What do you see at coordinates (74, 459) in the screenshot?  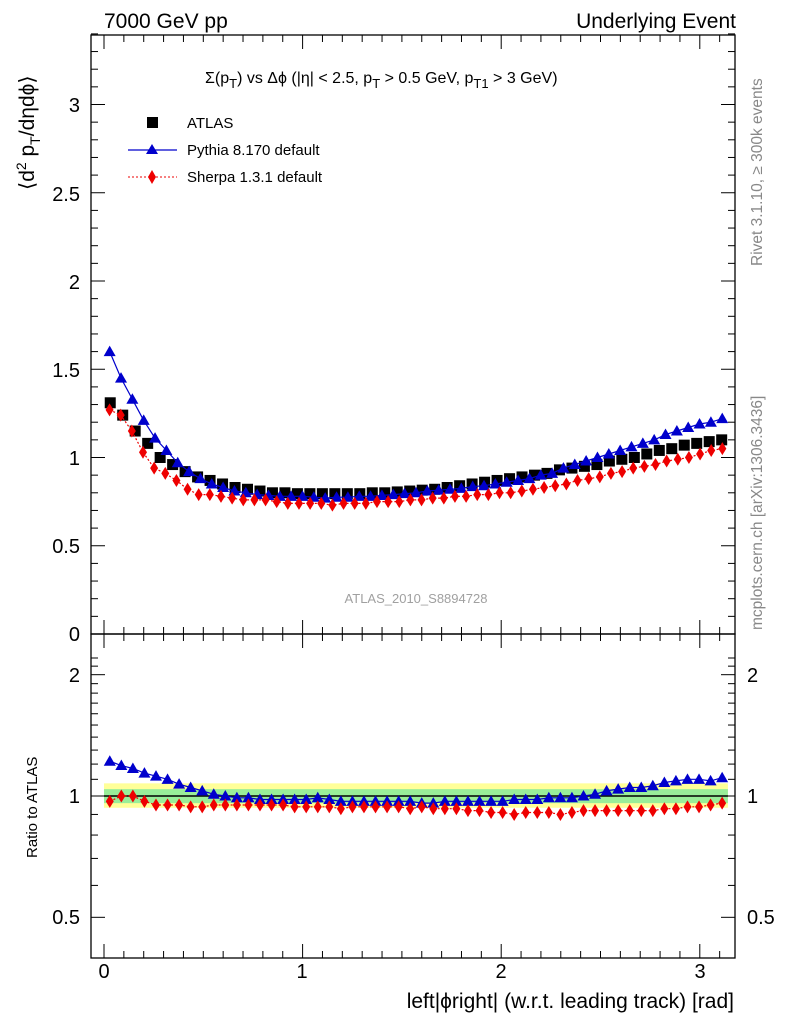 I see `main-y-tick-1: 1` at bounding box center [74, 459].